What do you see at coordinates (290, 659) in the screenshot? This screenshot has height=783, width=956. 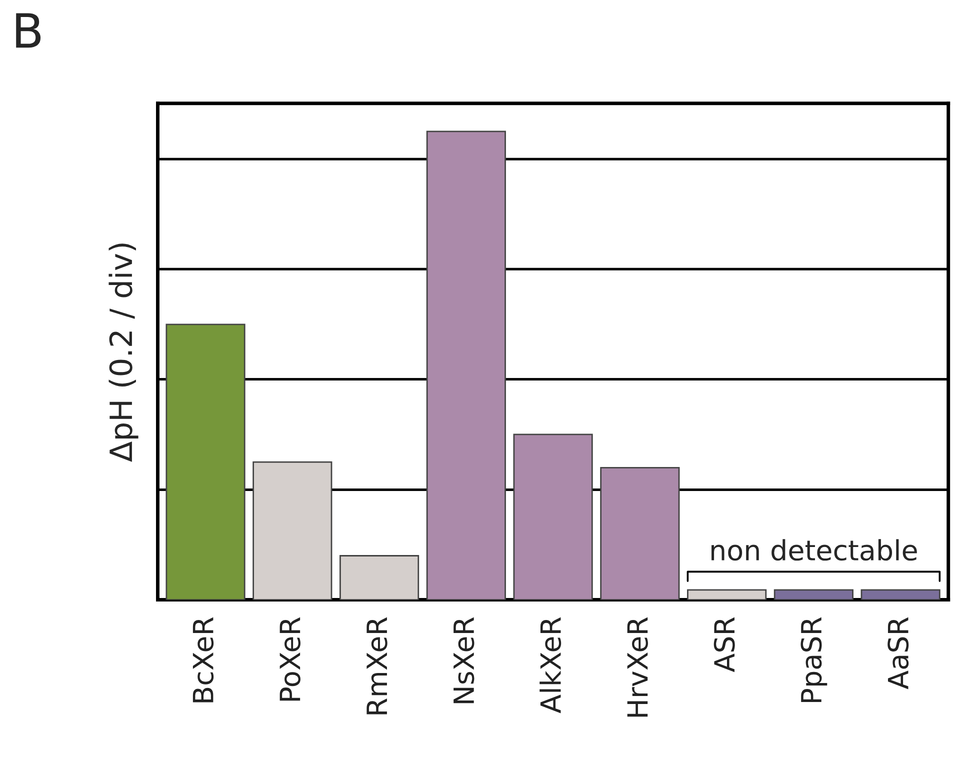 I see `x-tick-label: PoXeR` at bounding box center [290, 659].